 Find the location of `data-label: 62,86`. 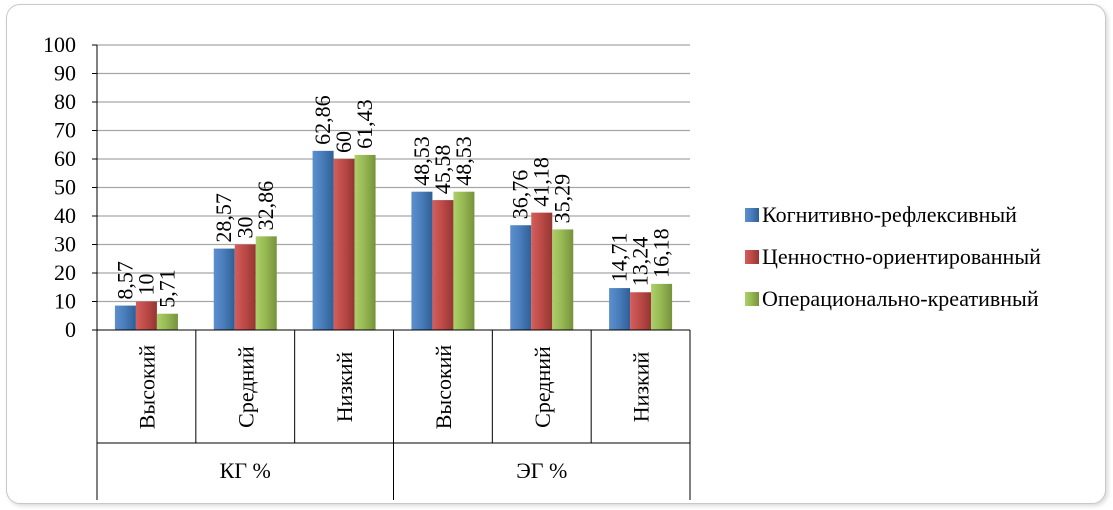

data-label: 62,86 is located at coordinates (322, 120).